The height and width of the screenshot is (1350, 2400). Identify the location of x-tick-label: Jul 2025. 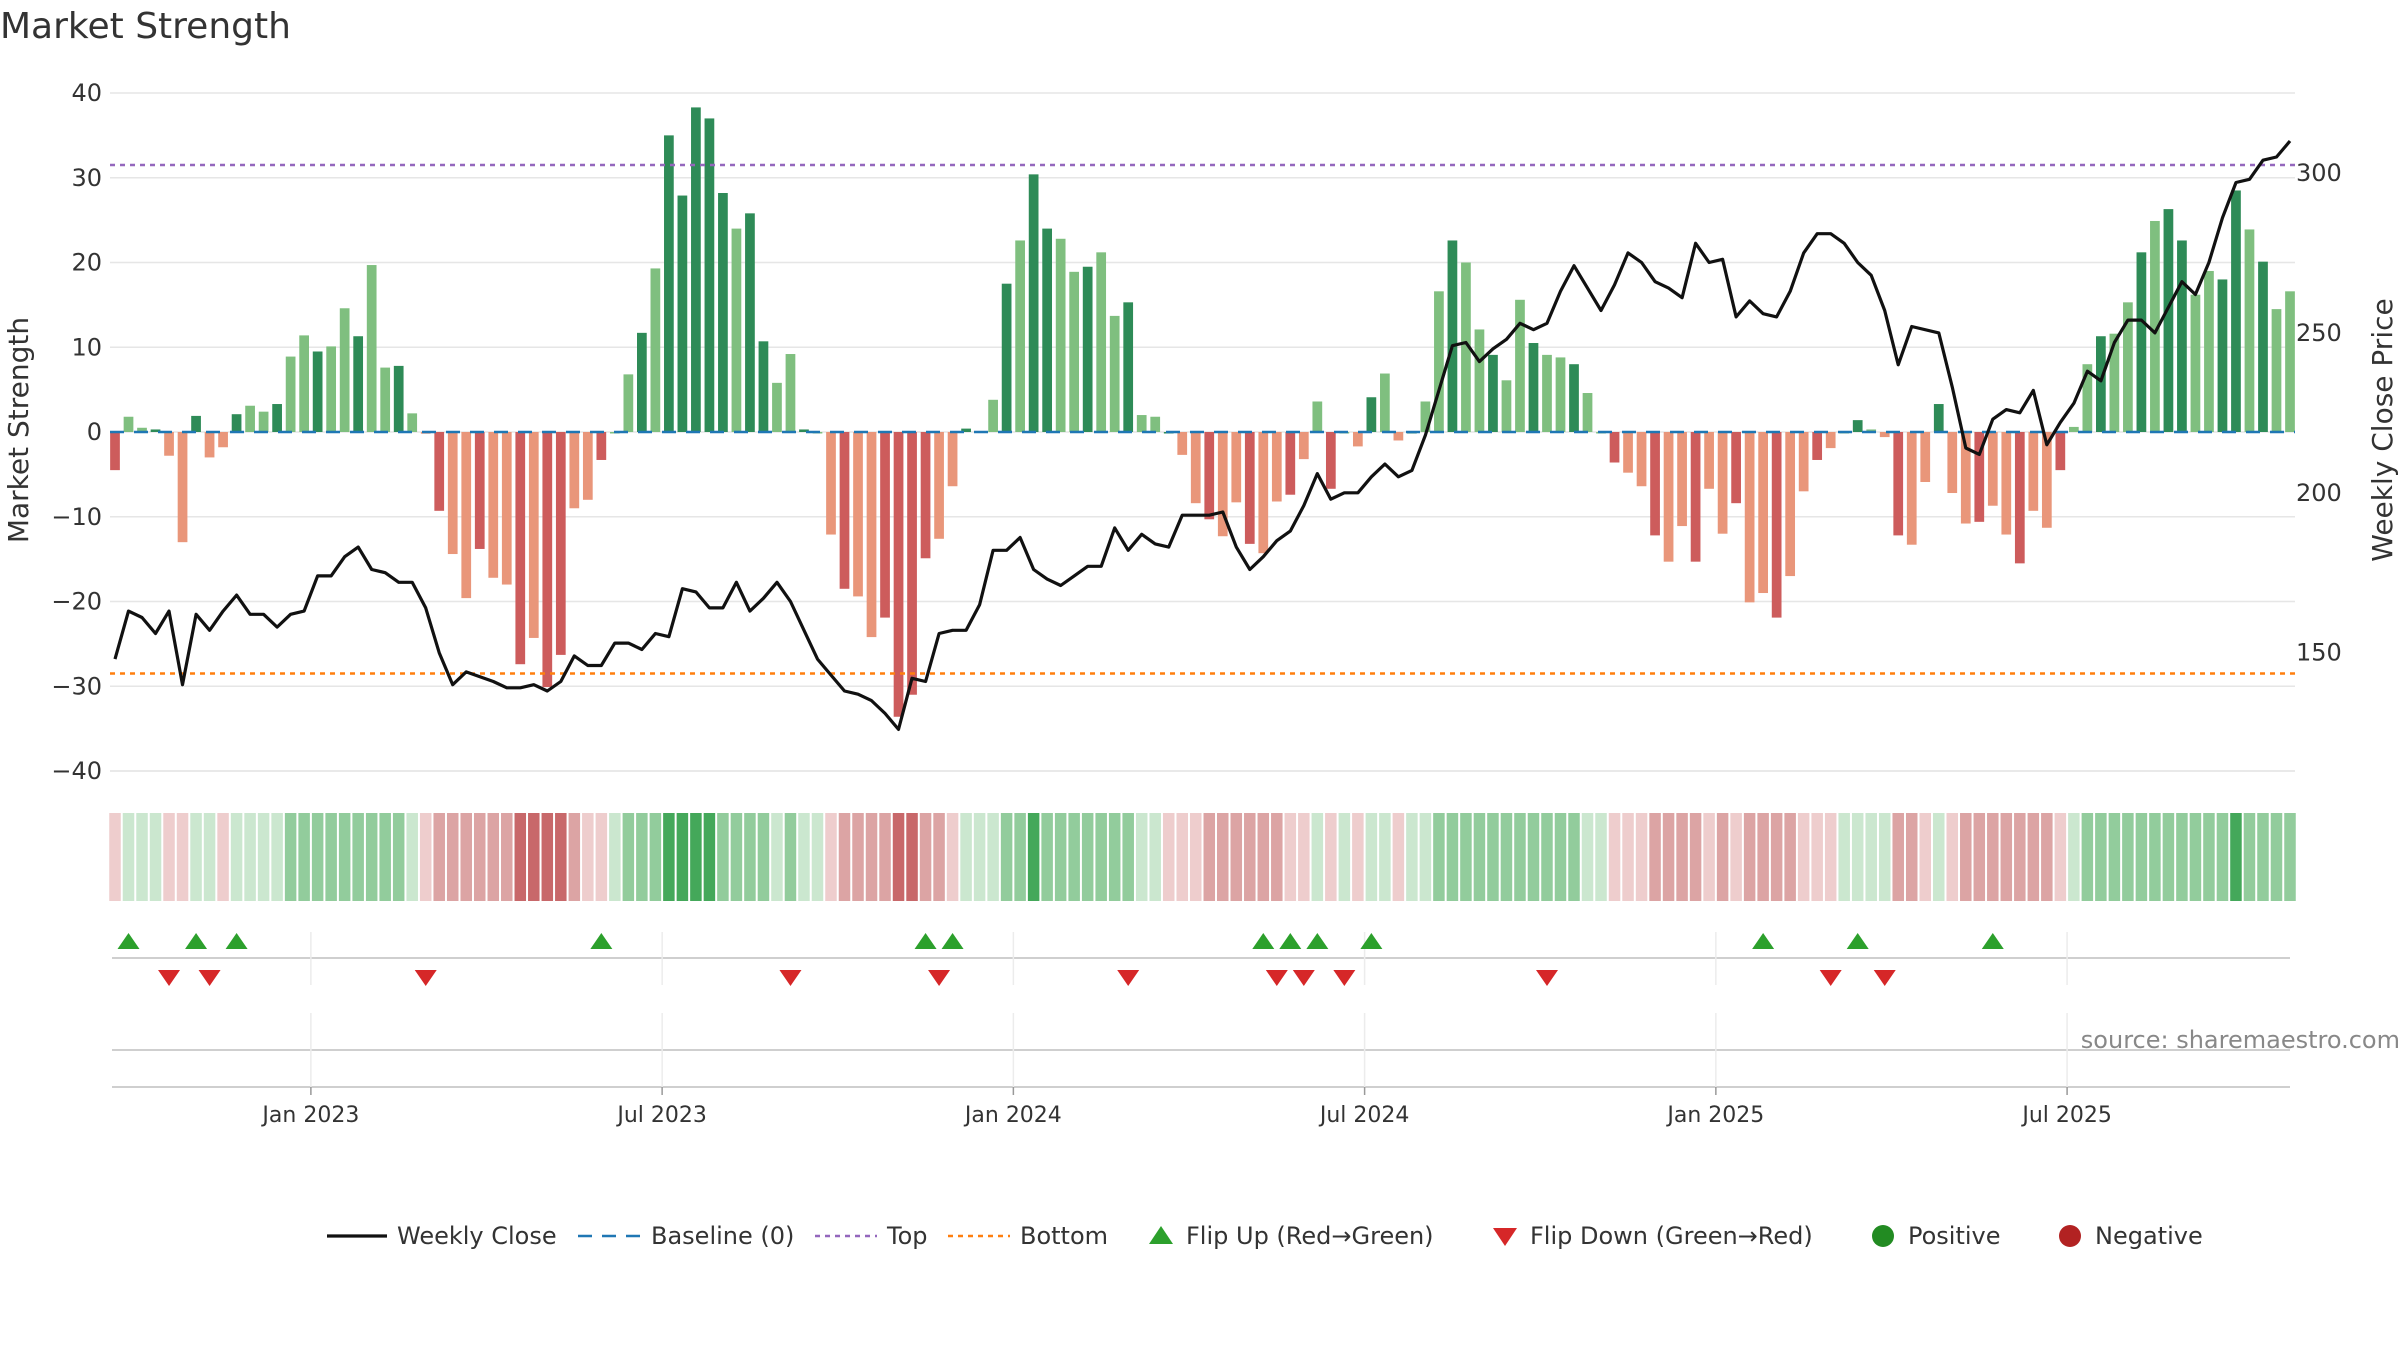
(2066, 1115).